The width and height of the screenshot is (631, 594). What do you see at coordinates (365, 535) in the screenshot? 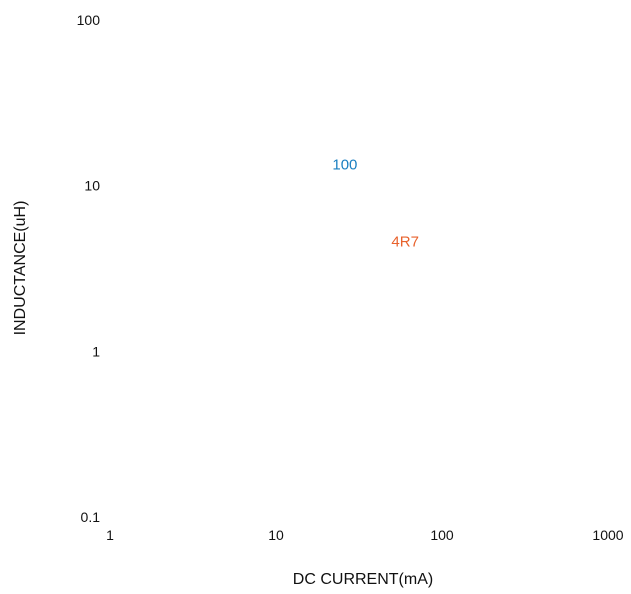
I see `x-axis-ticks: 1 10 100 1000` at bounding box center [365, 535].